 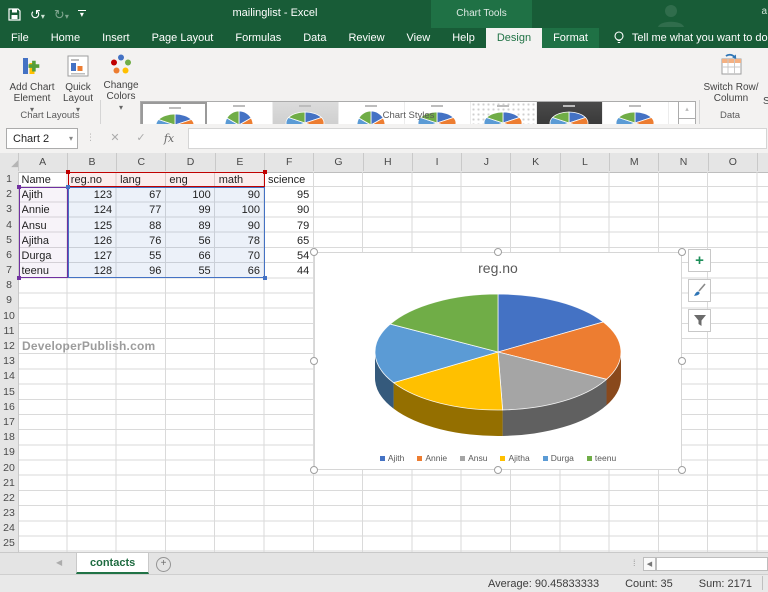 I want to click on cell-C6: 55, so click(x=155, y=255).